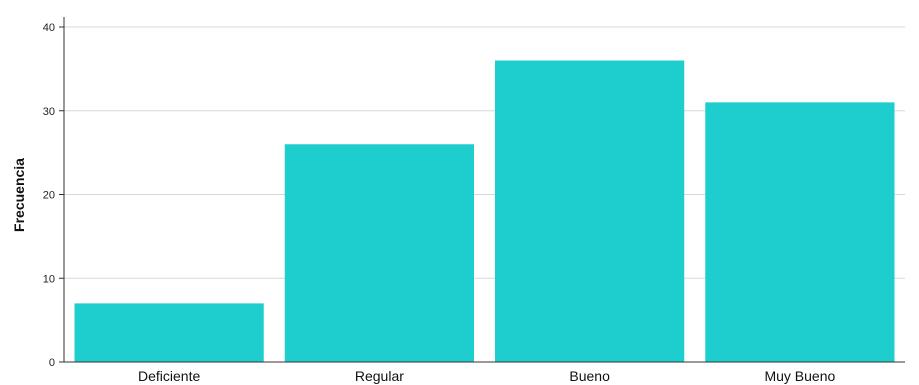  I want to click on y-tick-label: 30, so click(49, 112).